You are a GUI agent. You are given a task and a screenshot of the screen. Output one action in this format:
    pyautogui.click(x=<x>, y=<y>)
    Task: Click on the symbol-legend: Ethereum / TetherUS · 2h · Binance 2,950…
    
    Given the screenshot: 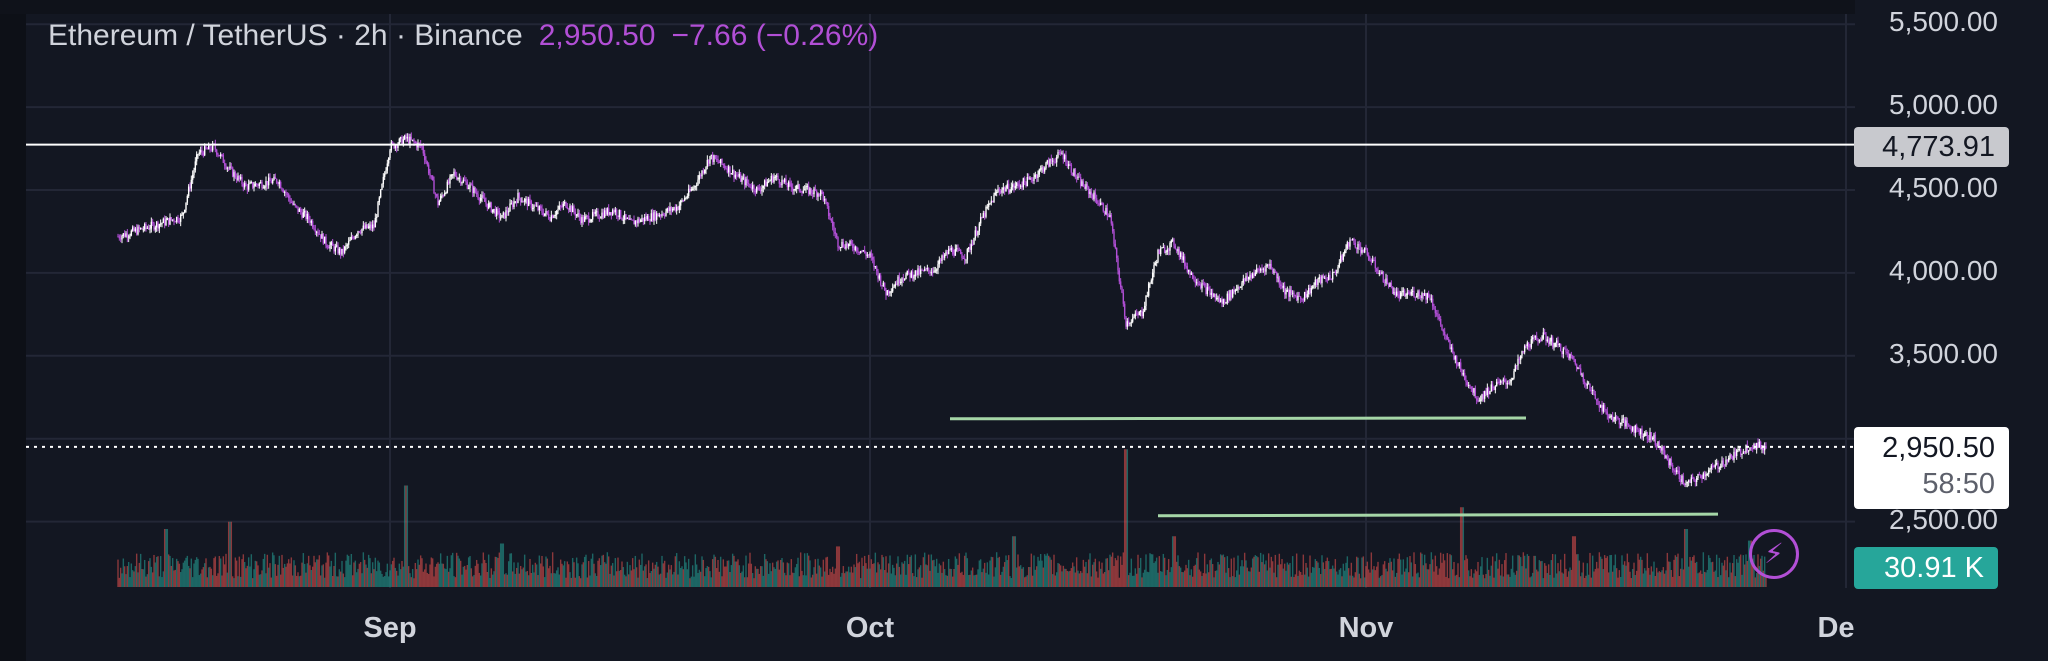 What is the action you would take?
    pyautogui.click(x=463, y=36)
    